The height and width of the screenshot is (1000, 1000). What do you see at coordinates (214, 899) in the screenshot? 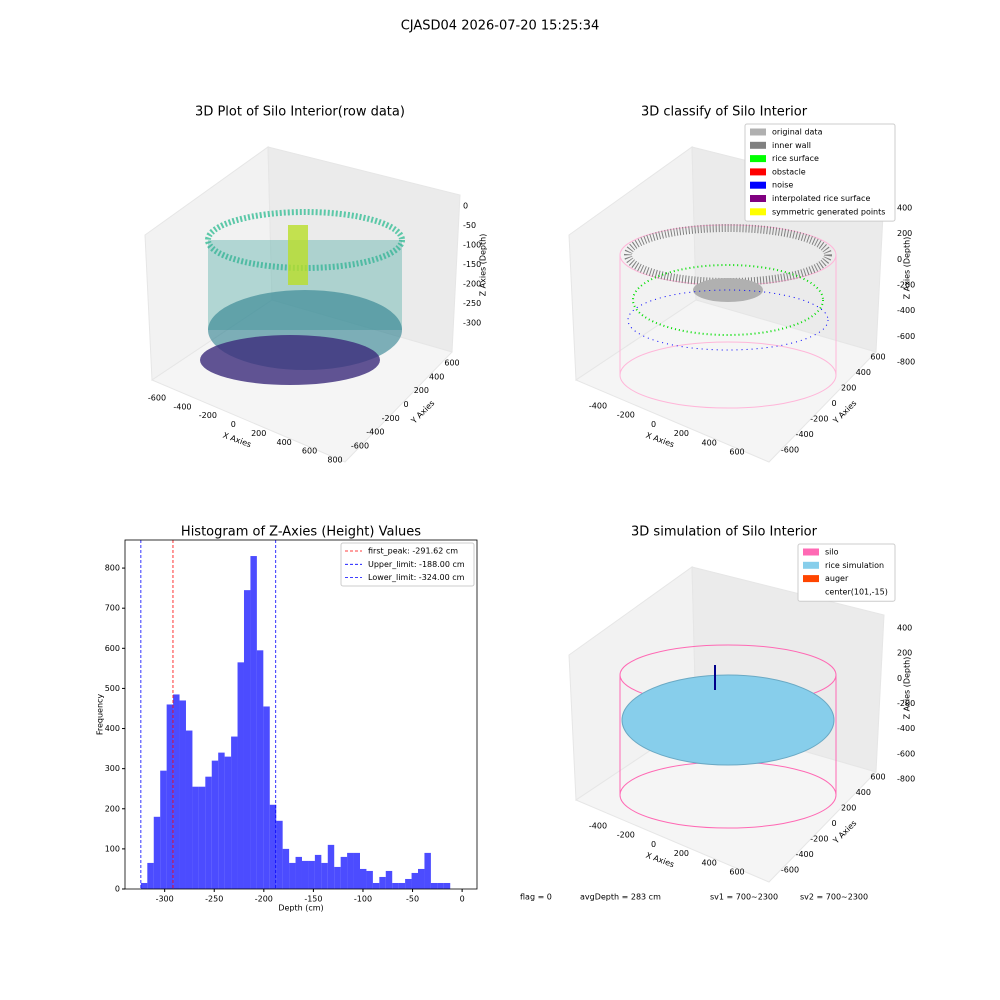
I see `x-tick-label: -250` at bounding box center [214, 899].